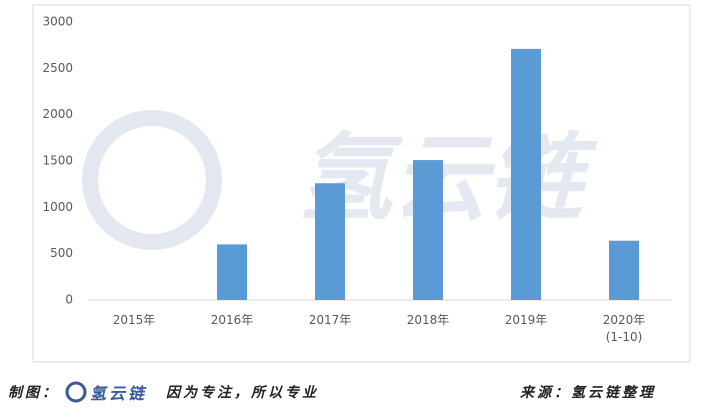  What do you see at coordinates (152, 180) in the screenshot?
I see `watermark-logo` at bounding box center [152, 180].